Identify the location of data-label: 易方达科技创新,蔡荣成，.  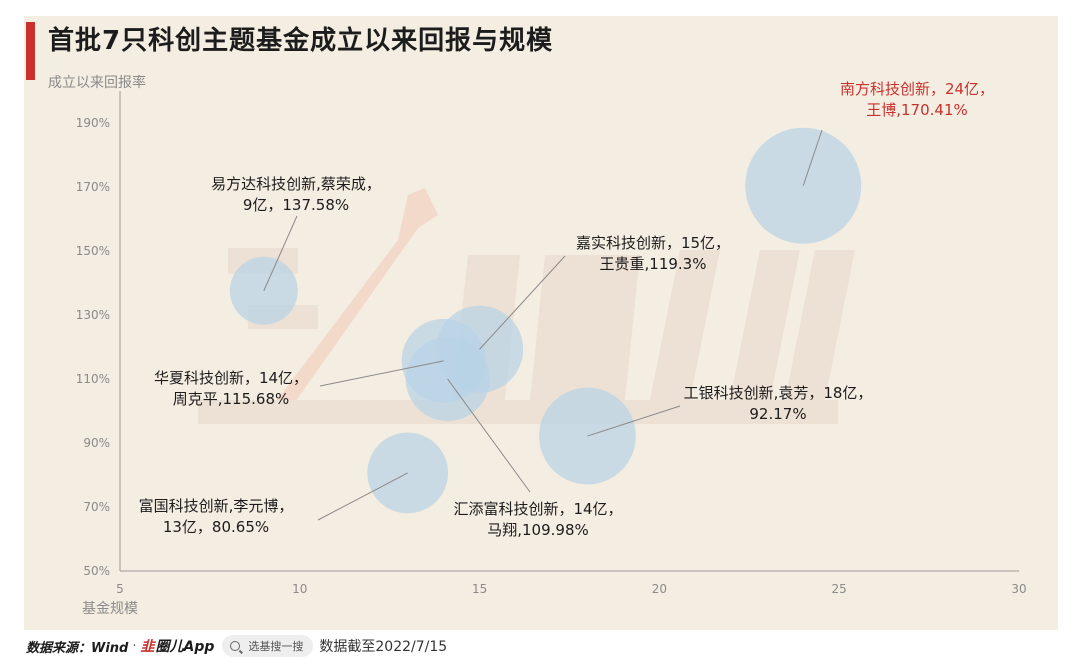
(296, 184).